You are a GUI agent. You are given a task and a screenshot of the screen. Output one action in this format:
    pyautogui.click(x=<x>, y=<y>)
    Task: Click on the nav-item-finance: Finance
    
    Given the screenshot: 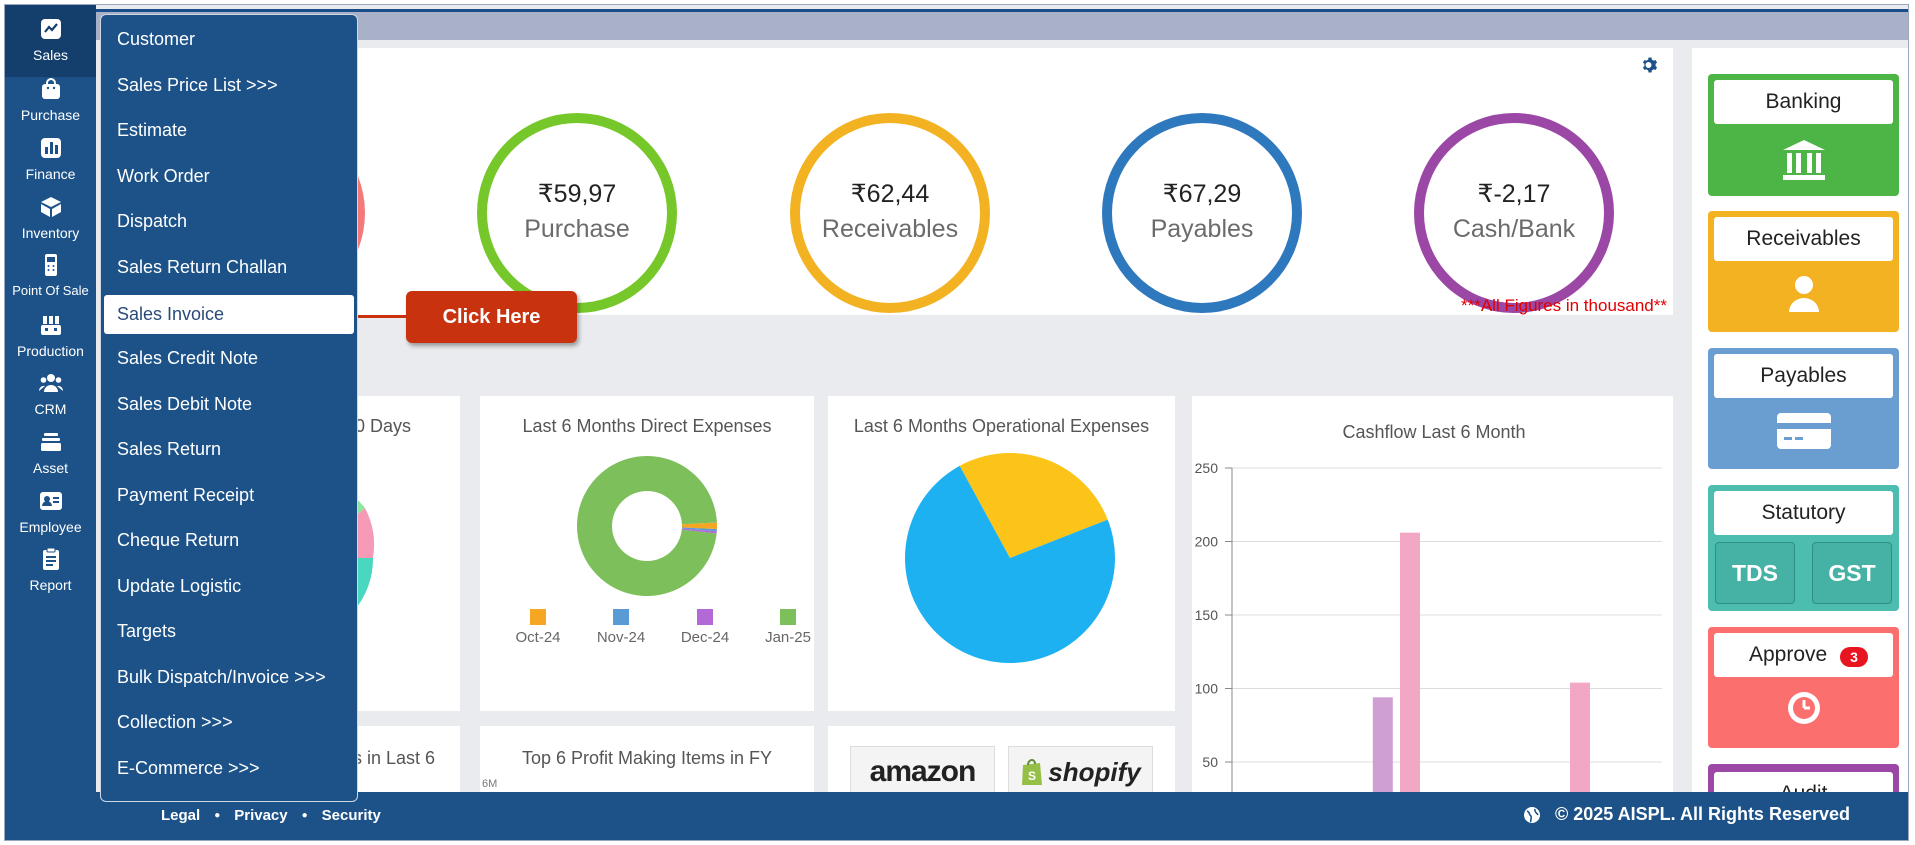 What is the action you would take?
    pyautogui.click(x=50, y=160)
    